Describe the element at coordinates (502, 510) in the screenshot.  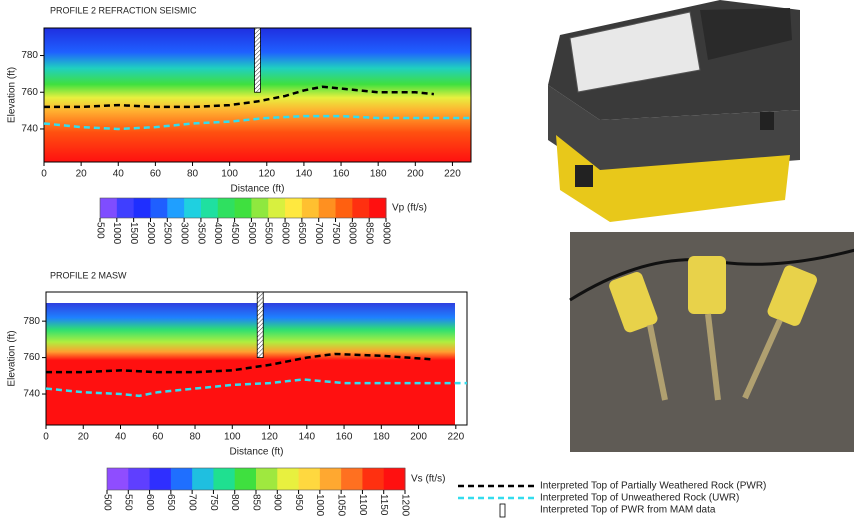
I see `legend-borehole` at that location.